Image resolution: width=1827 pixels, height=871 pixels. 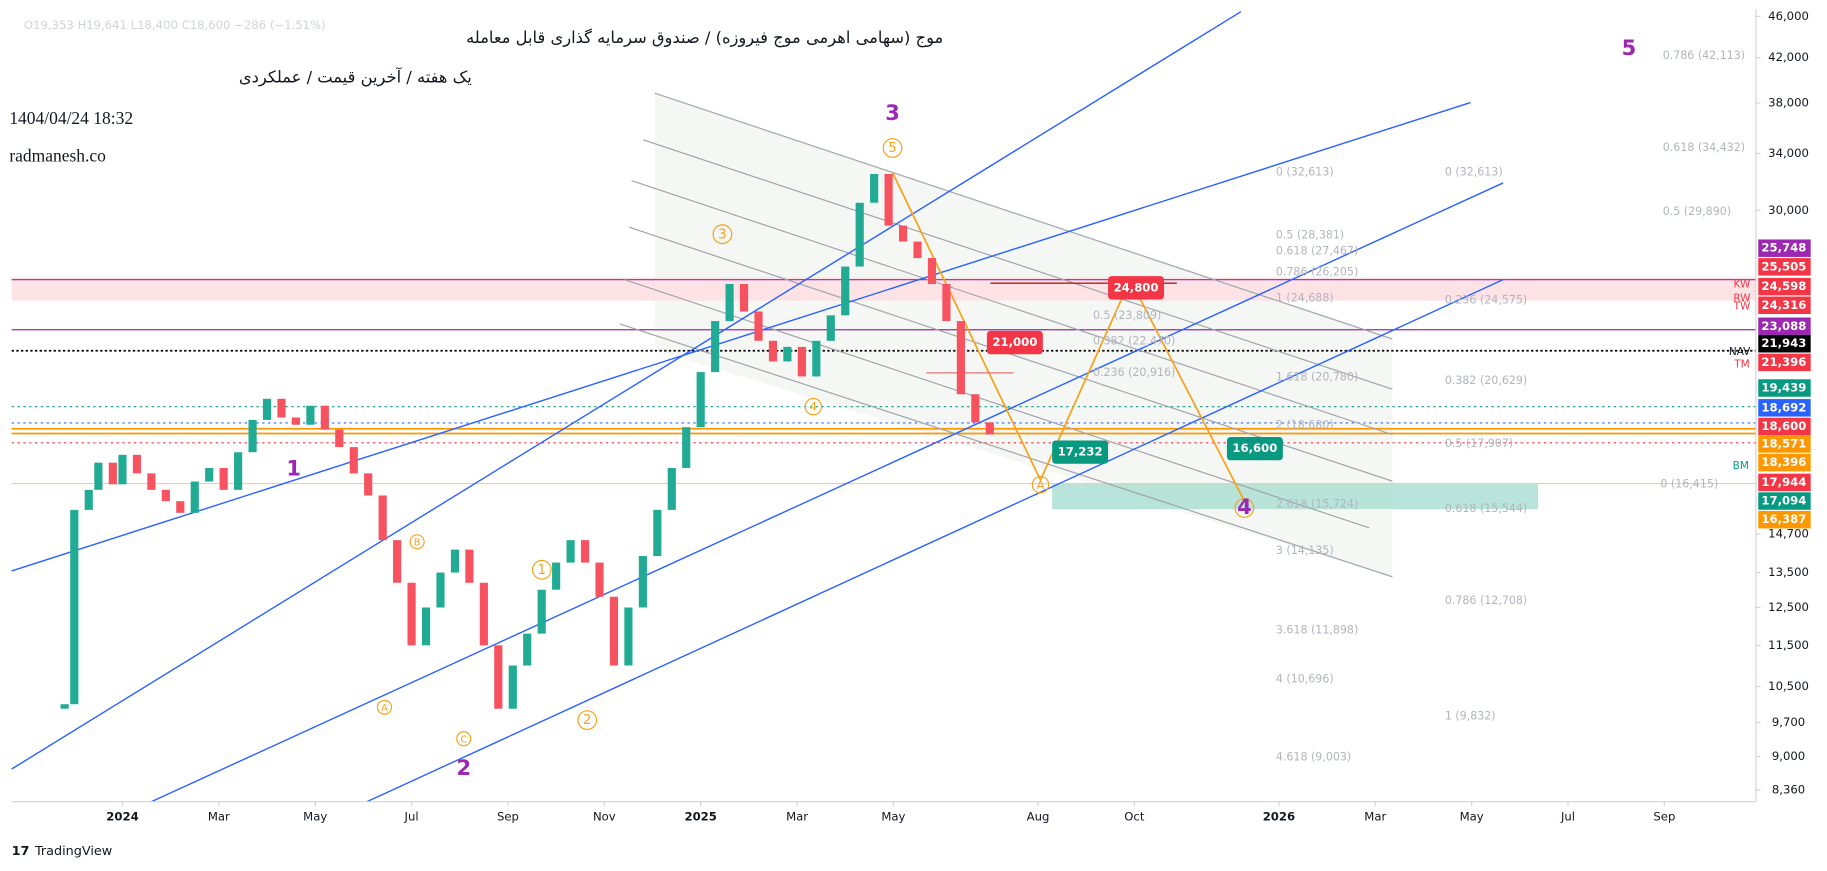 What do you see at coordinates (1134, 816) in the screenshot?
I see `x-tick-label: Oct` at bounding box center [1134, 816].